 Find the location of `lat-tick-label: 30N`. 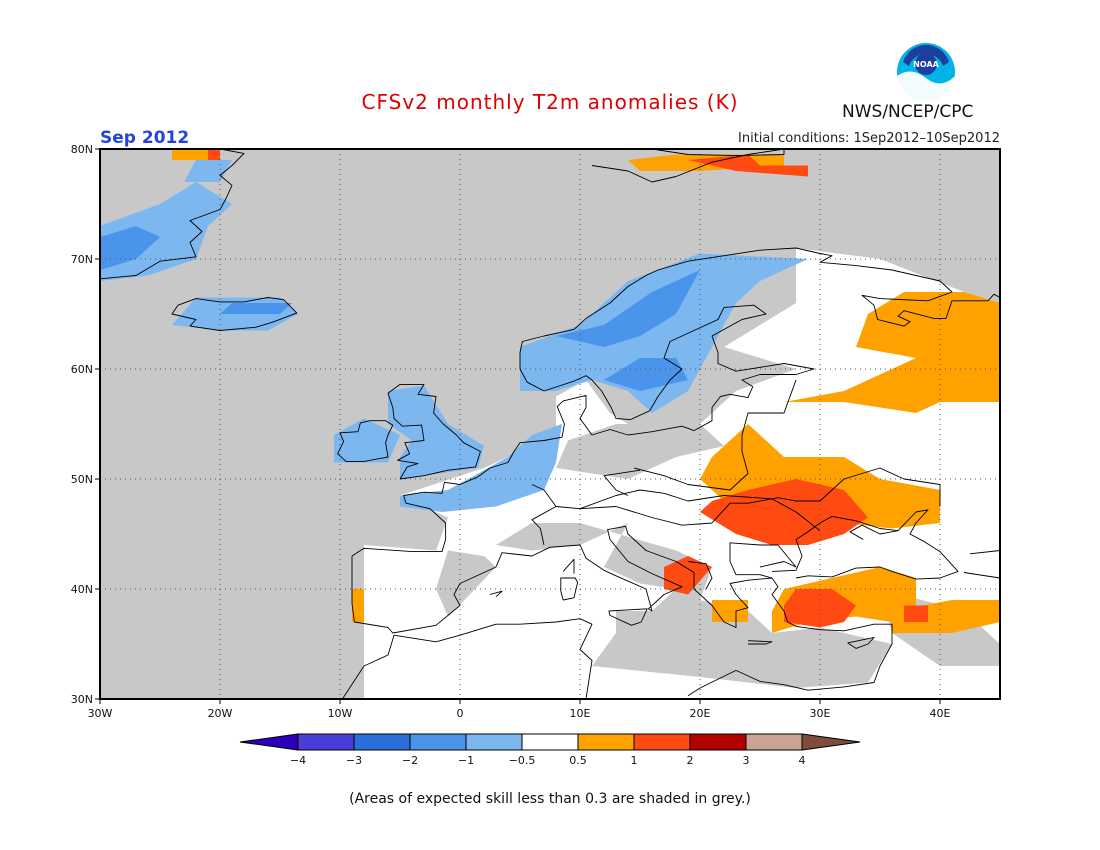

lat-tick-label: 30N is located at coordinates (82, 699).